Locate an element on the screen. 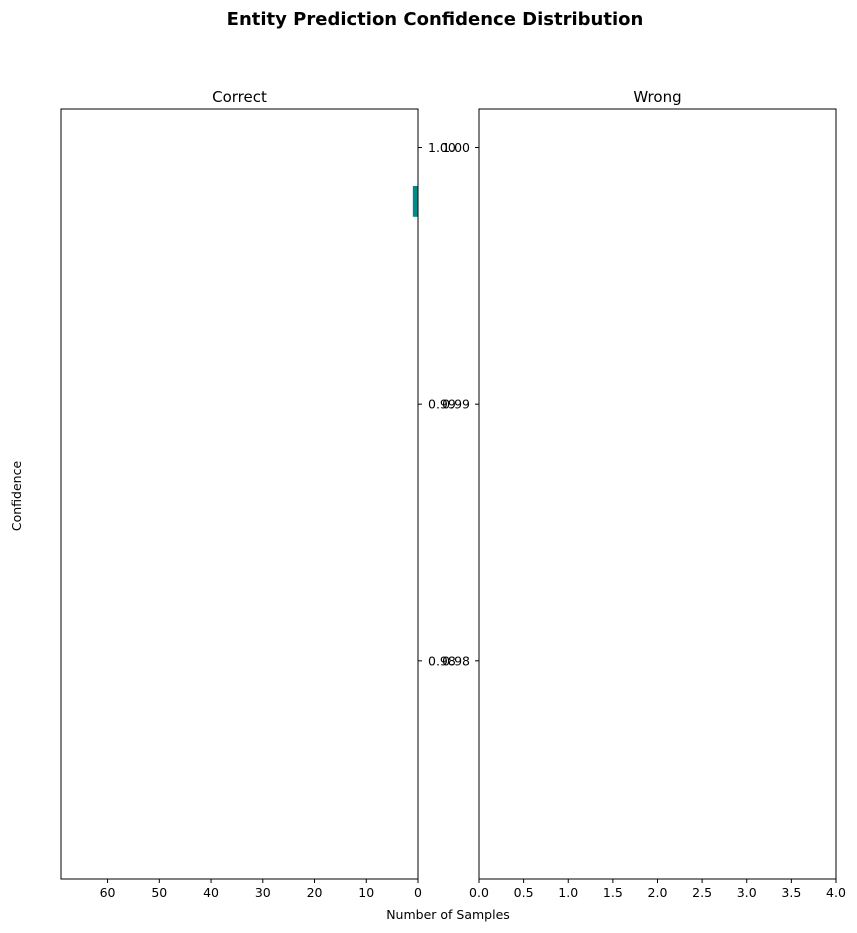  x-tick-label-correct-2: 40 is located at coordinates (211, 892).